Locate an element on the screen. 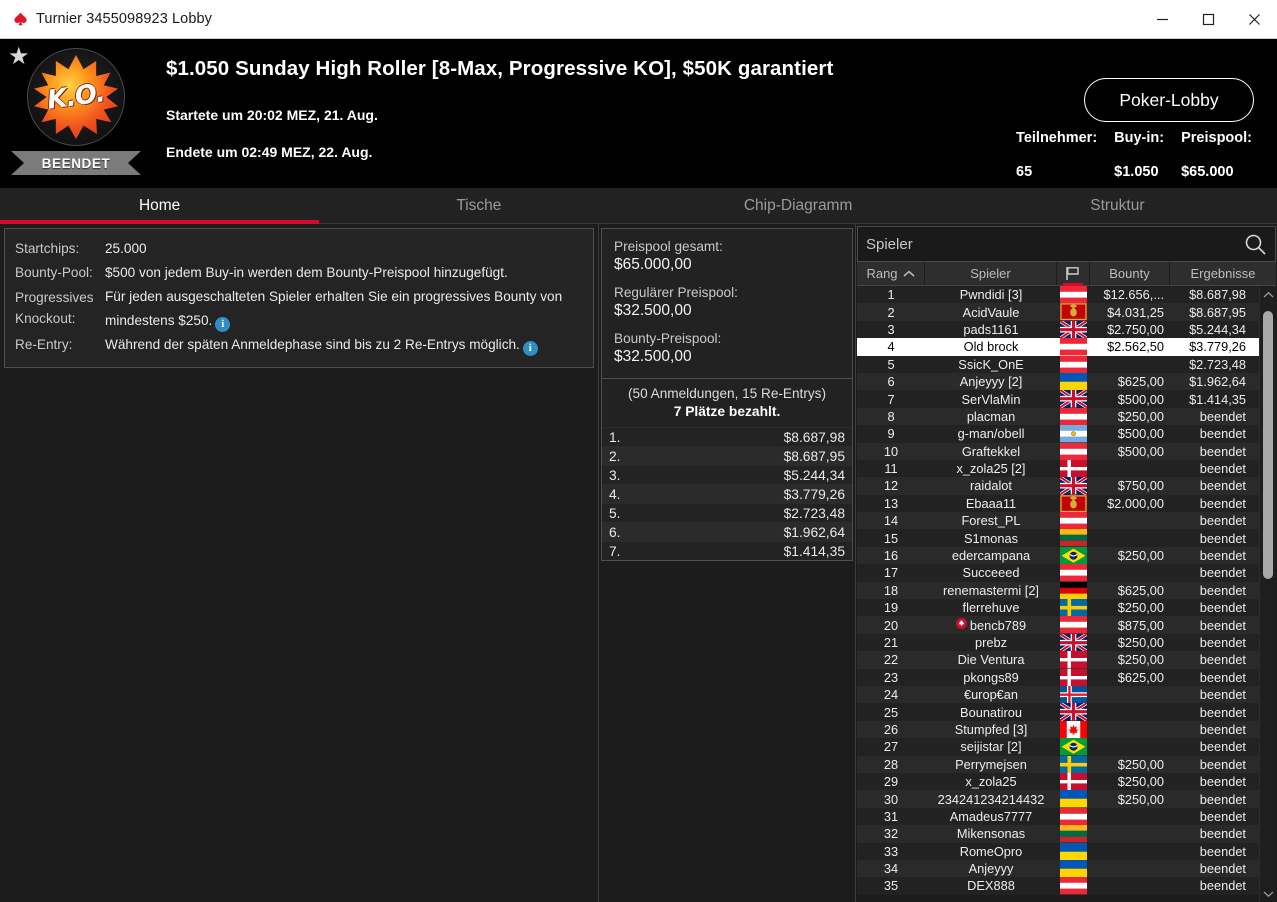 The height and width of the screenshot is (902, 1277). table-row: 25 Bounatirou beendet is located at coordinates (1066, 712).